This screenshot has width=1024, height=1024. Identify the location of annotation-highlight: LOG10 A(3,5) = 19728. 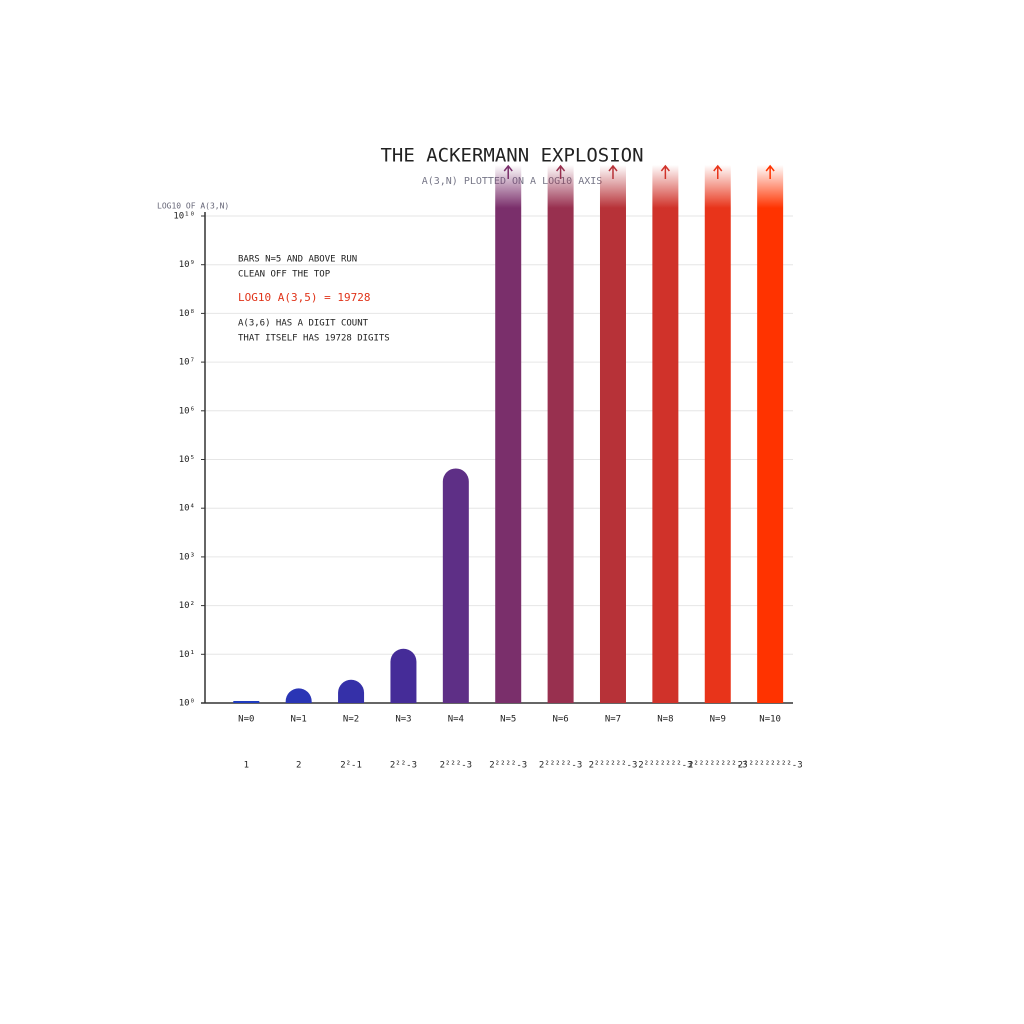
(304, 297).